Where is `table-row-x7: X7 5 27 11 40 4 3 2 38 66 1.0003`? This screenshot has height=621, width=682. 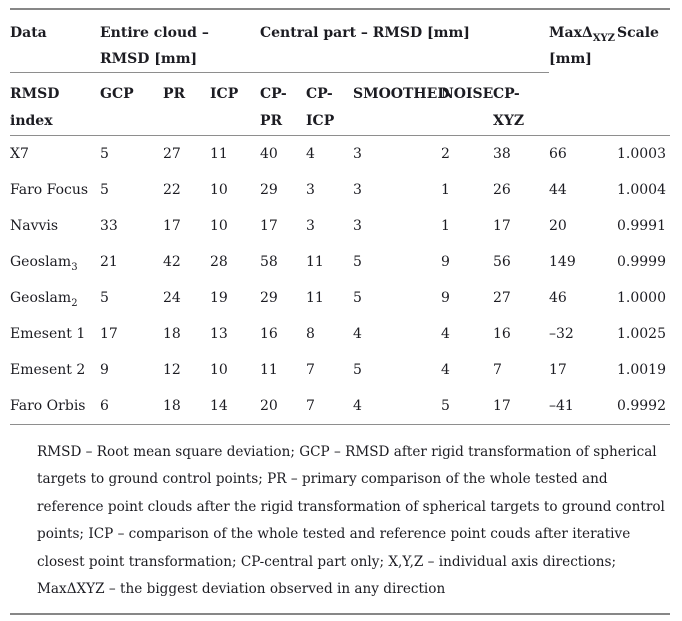 table-row-x7: X7 5 27 11 40 4 3 2 38 66 1.0003 is located at coordinates (340, 154).